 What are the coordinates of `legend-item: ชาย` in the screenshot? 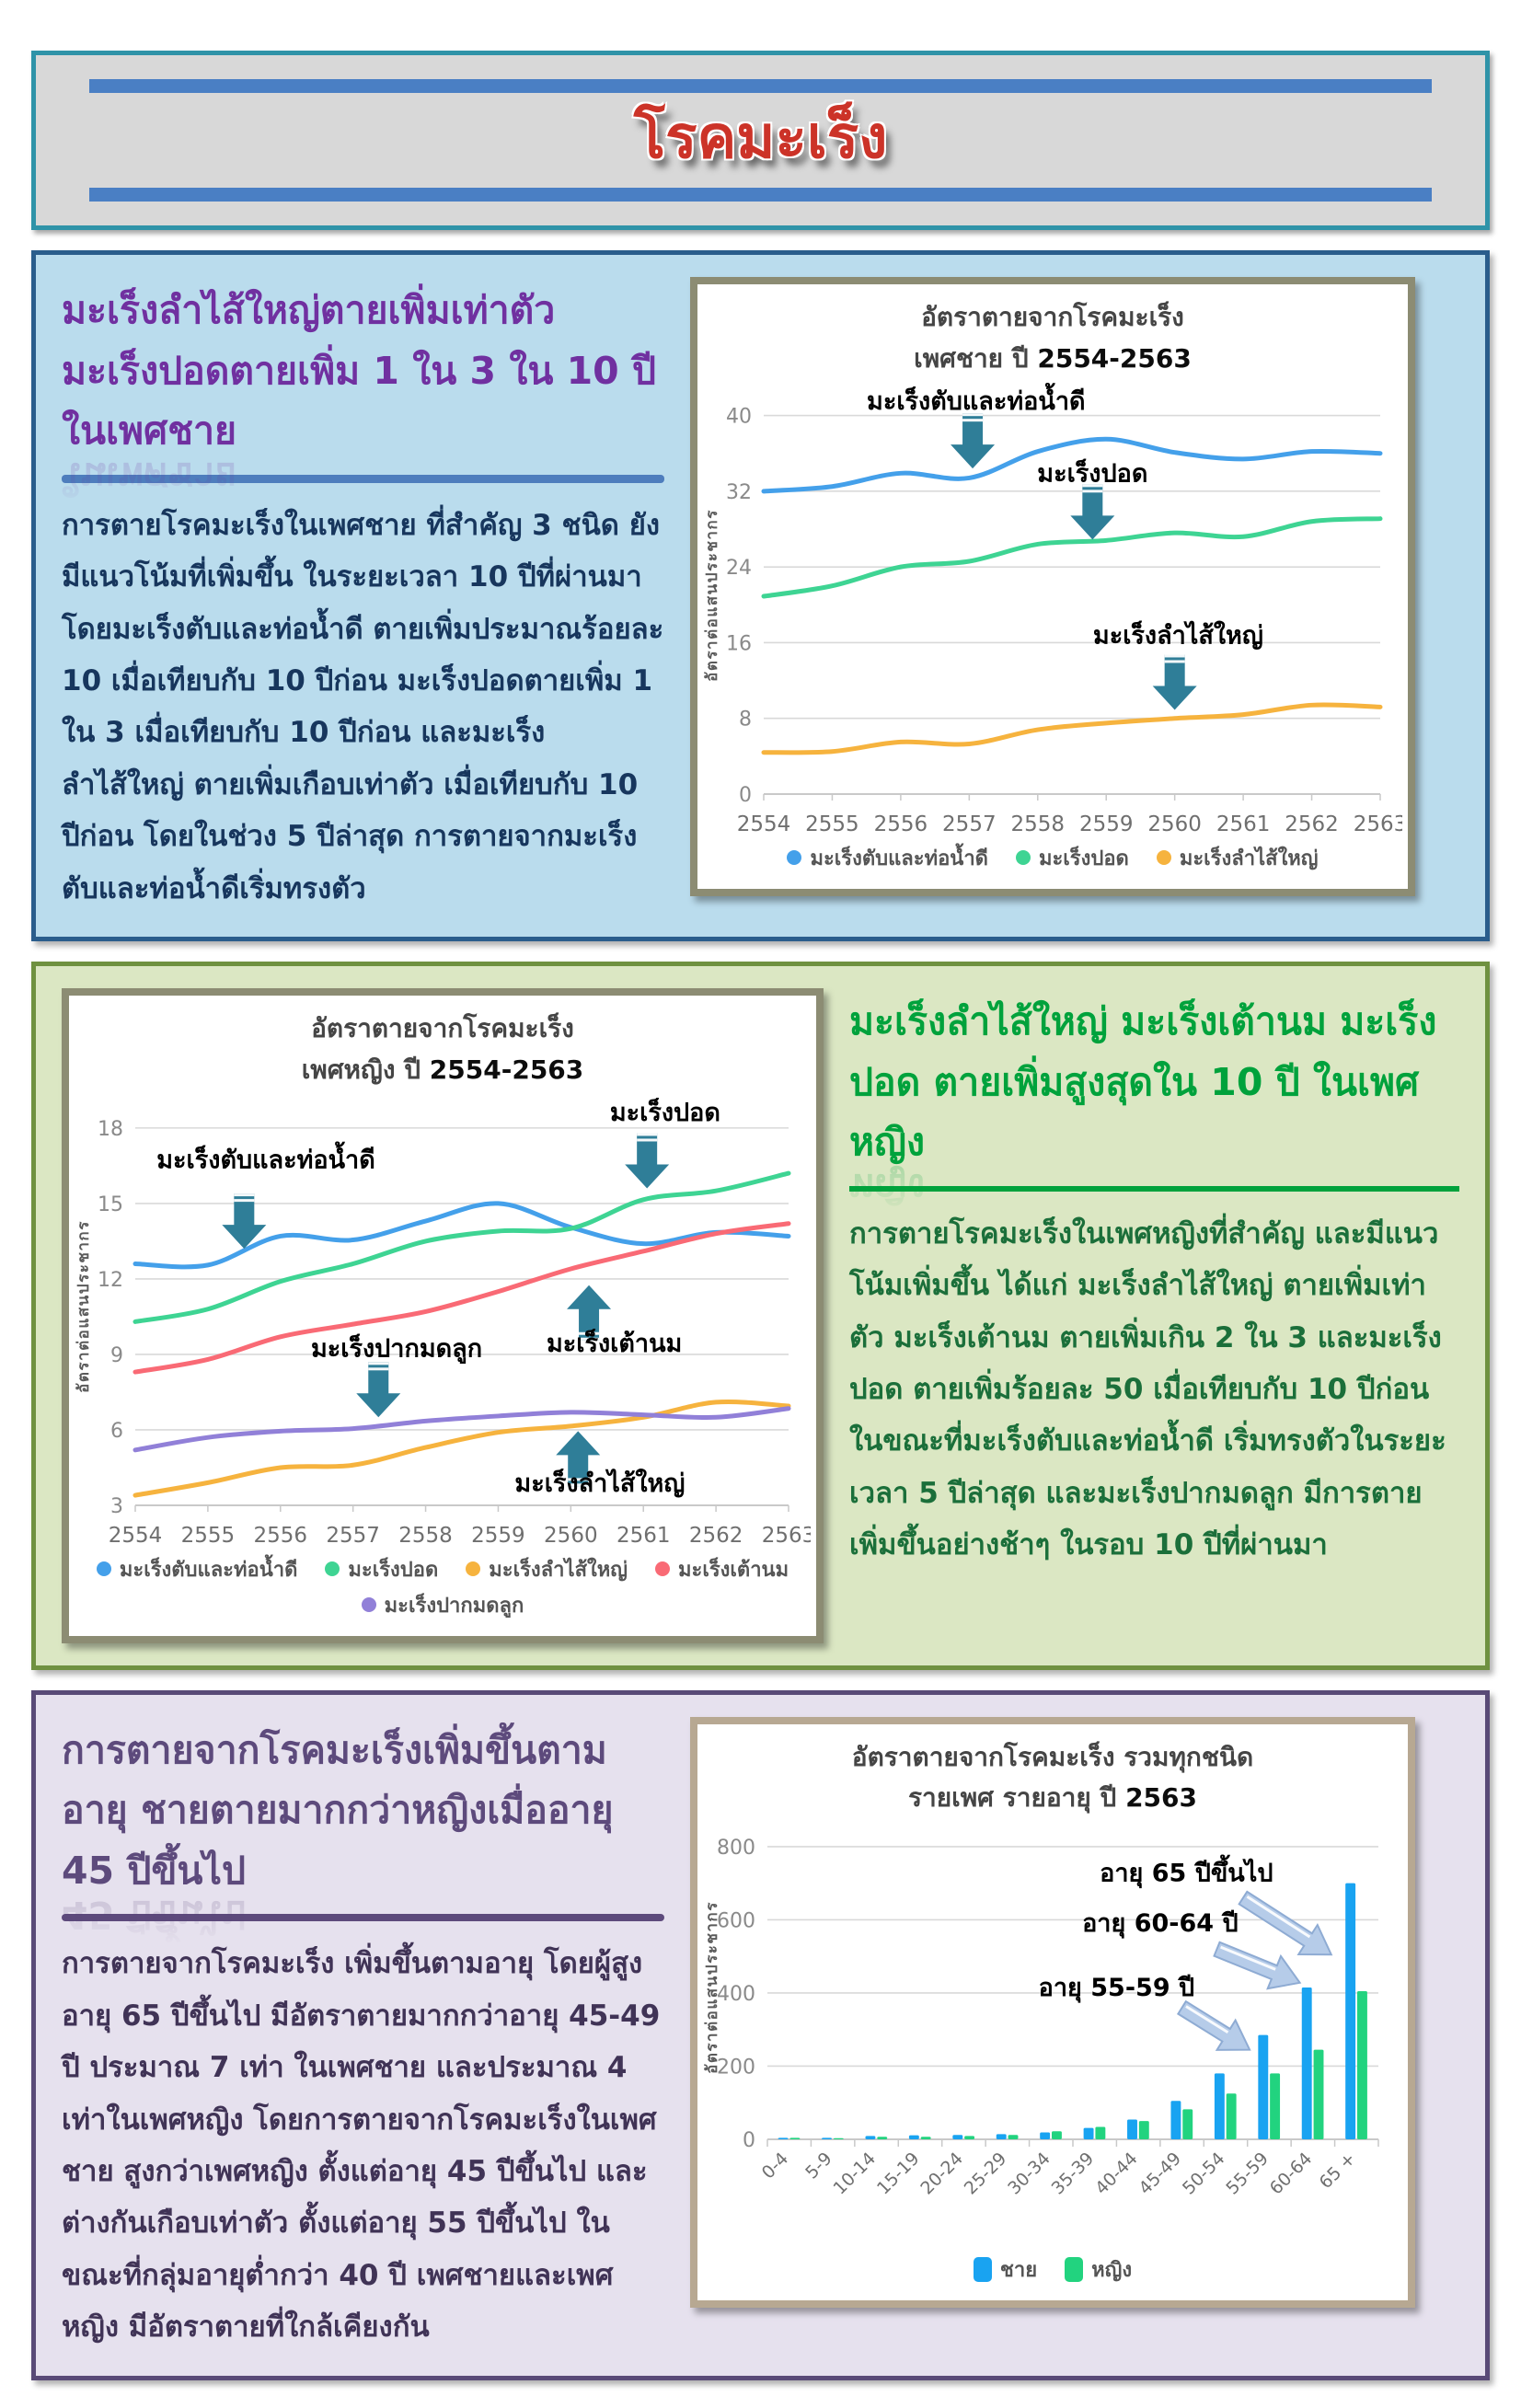 It's located at (1005, 2269).